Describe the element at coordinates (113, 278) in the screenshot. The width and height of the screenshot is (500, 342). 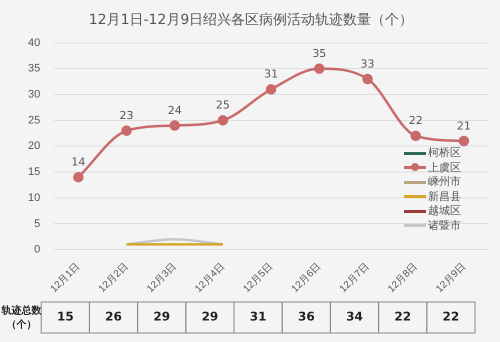
I see `x-tick-label: 12月2日` at that location.